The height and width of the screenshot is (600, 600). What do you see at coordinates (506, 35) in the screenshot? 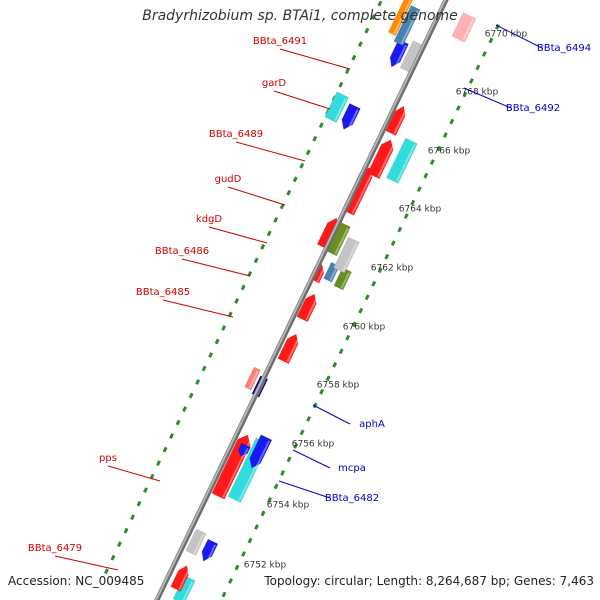
I see `scale-label: 6770 kbp` at bounding box center [506, 35].